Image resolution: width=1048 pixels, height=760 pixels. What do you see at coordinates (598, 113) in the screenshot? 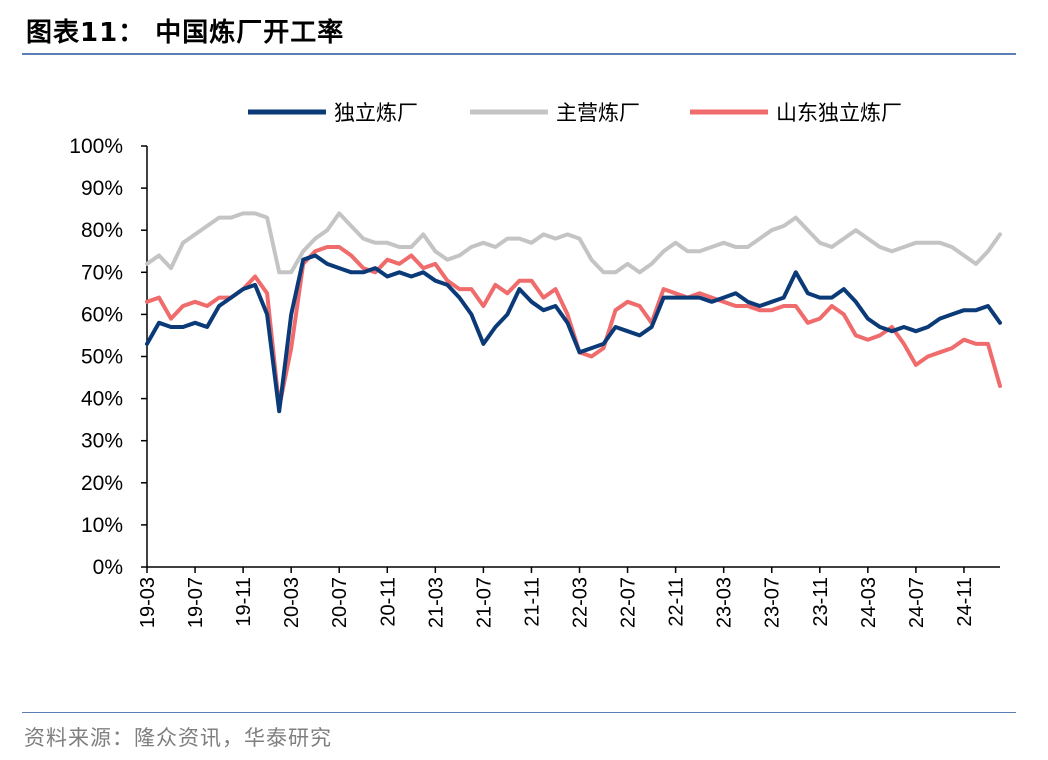
I see `legend-label-1: 主营炼厂` at bounding box center [598, 113].